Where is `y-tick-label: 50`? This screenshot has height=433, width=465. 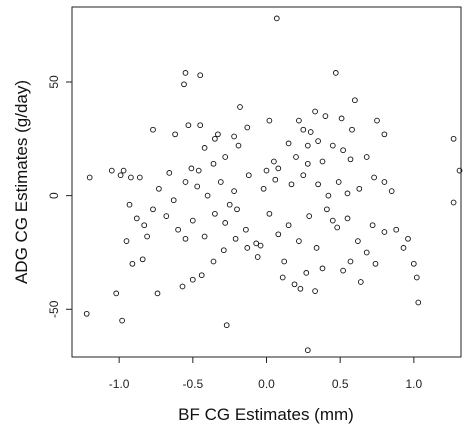
y-tick-label: 50 is located at coordinates (54, 82).